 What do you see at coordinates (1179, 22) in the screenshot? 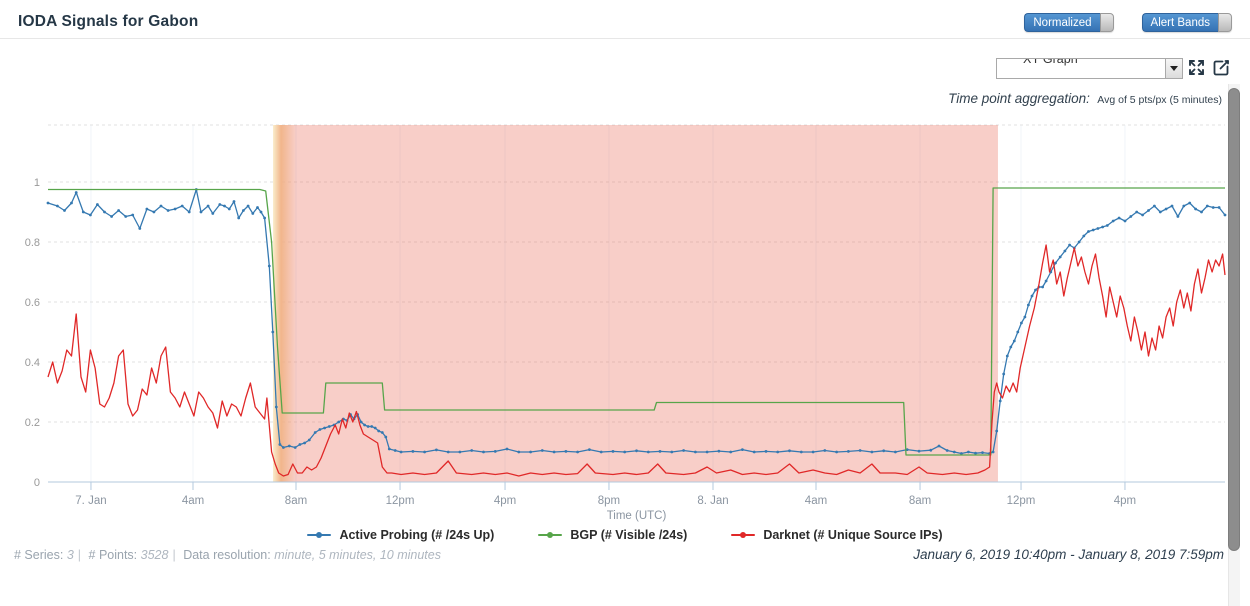
I see `alert-bands-toggle-label: Alert Bands` at bounding box center [1179, 22].